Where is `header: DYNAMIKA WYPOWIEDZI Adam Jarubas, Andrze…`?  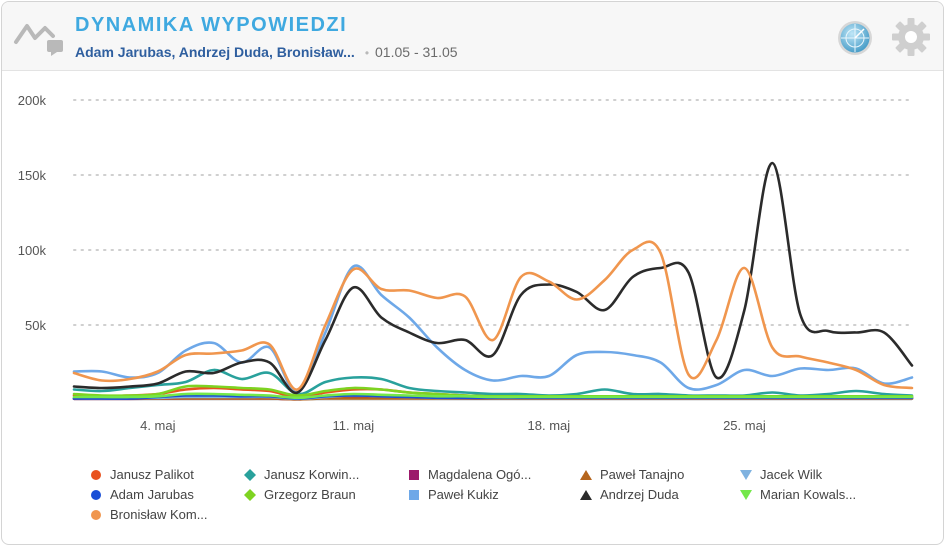
header: DYNAMIKA WYPOWIEDZI Adam Jarubas, Andrze… is located at coordinates (472, 36).